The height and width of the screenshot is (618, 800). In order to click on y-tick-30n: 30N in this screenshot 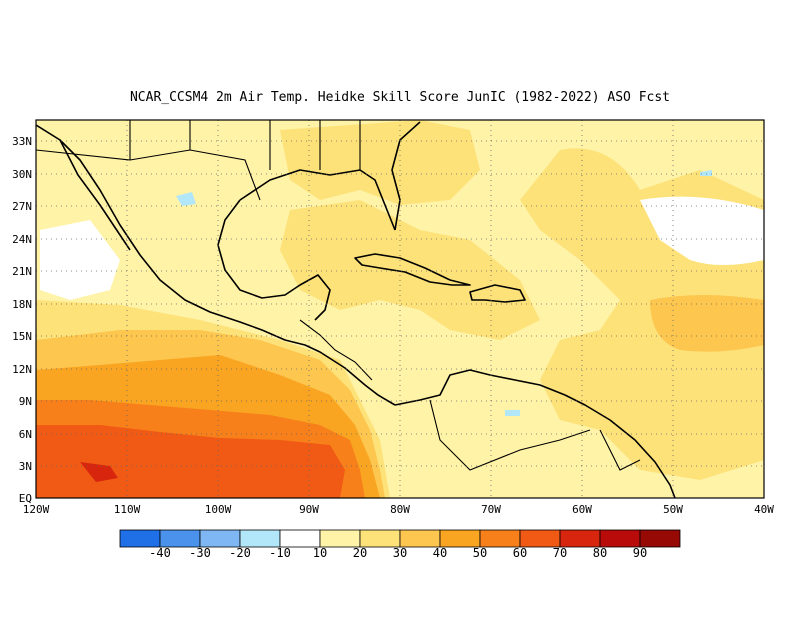, I will do `click(22, 174)`.